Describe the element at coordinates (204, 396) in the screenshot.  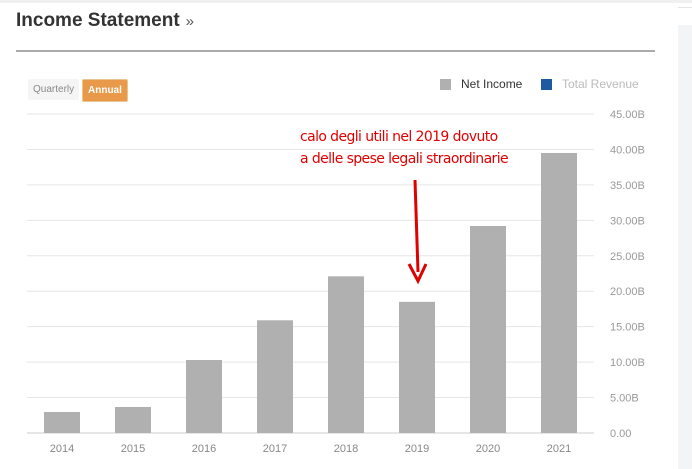
I see `bar-2016` at that location.